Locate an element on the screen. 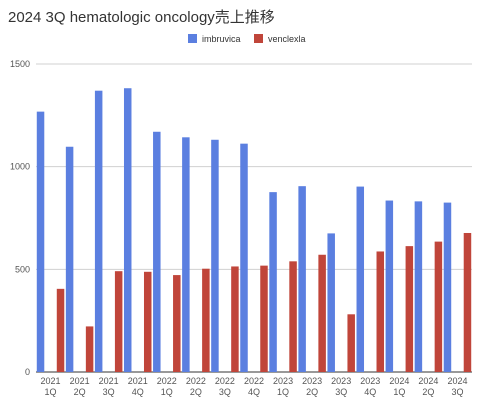  y-tick-label: 1500 is located at coordinates (20, 64).